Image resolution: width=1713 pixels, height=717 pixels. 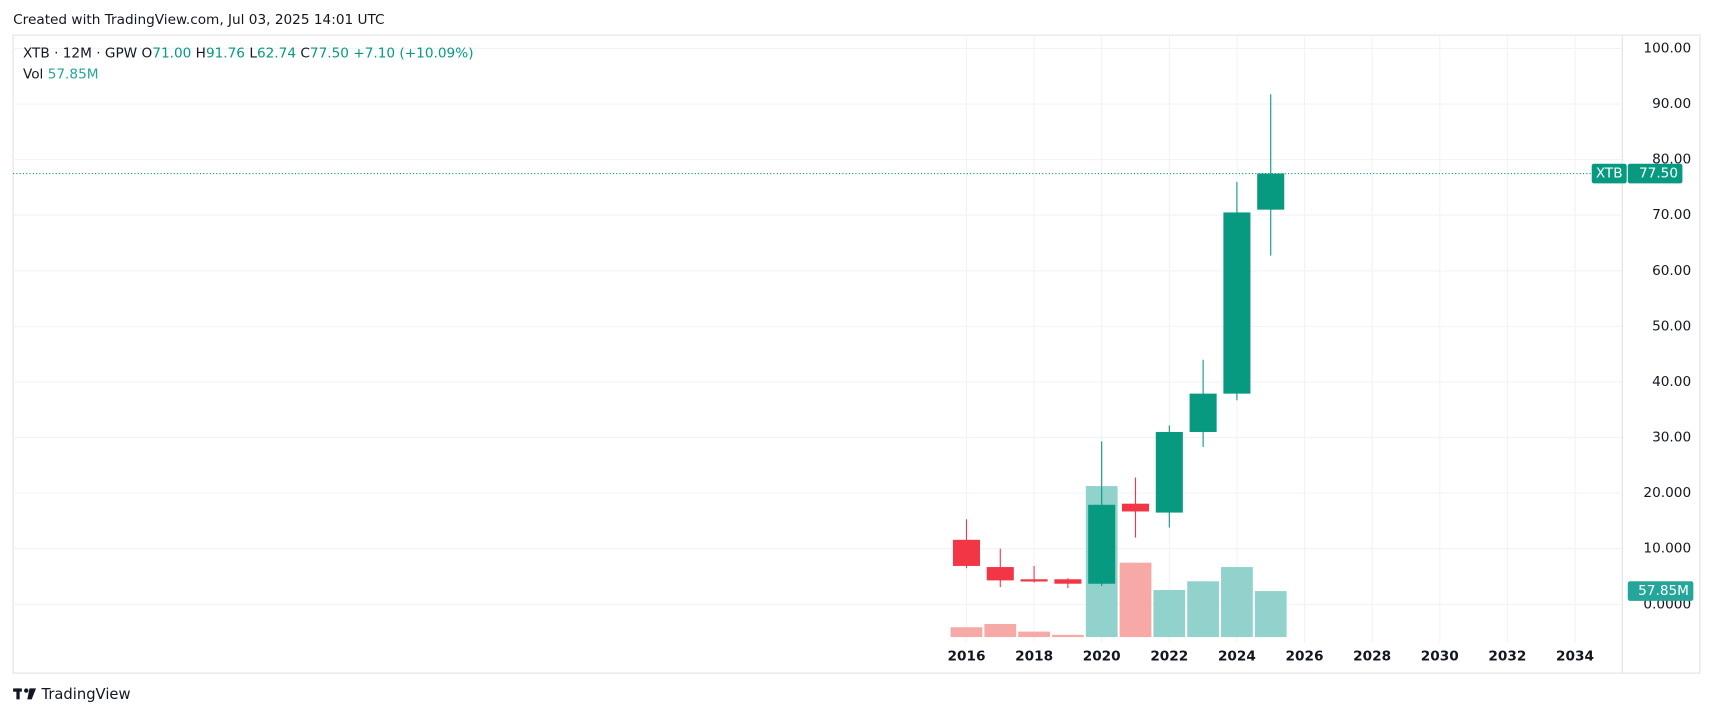 I want to click on y-tick-label: 80.00, so click(x=1671, y=160).